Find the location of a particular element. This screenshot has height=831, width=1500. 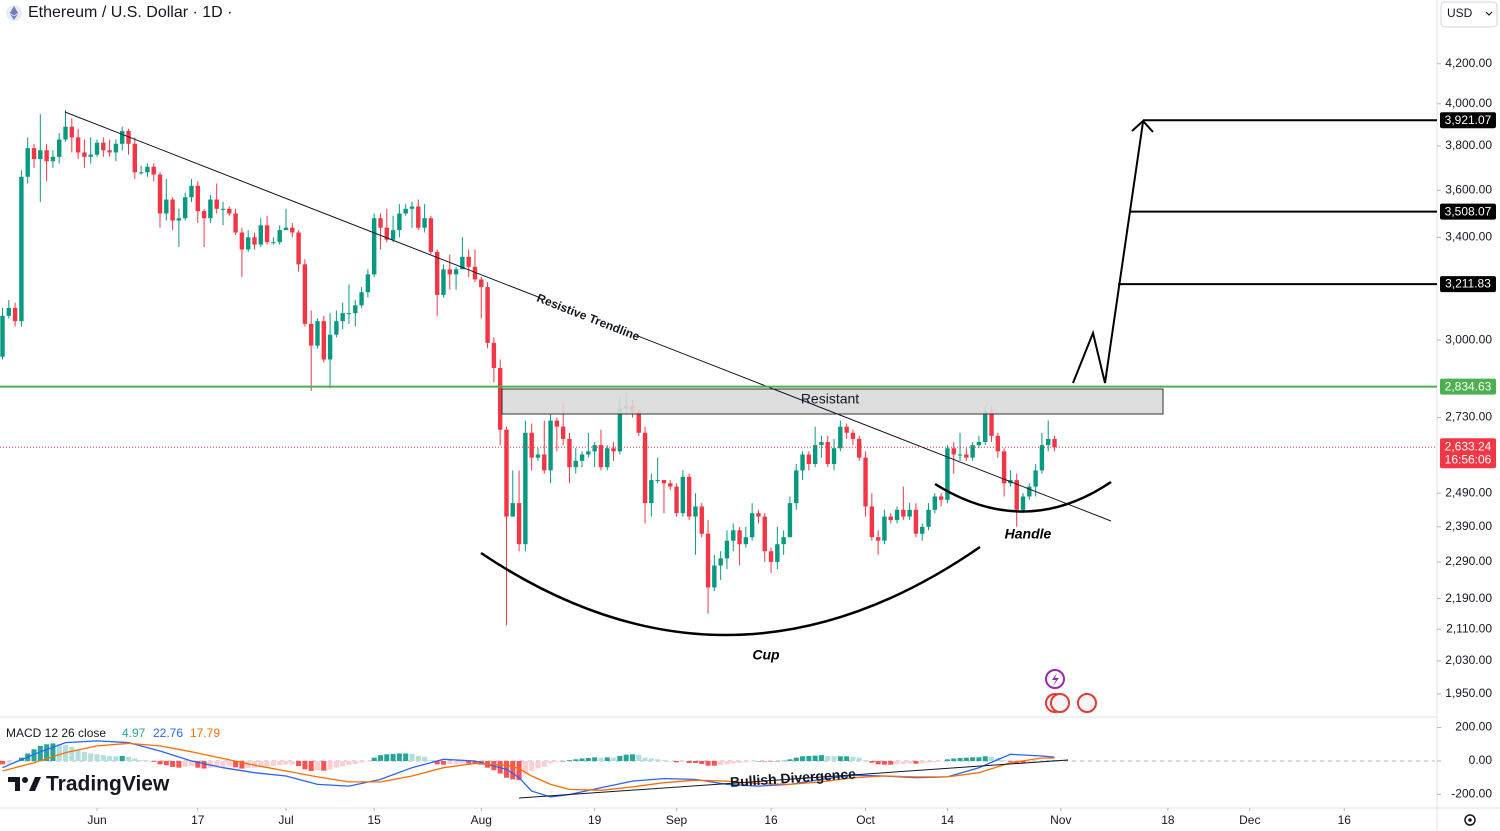

y-tick-label: 4,200.00 is located at coordinates (1468, 63).